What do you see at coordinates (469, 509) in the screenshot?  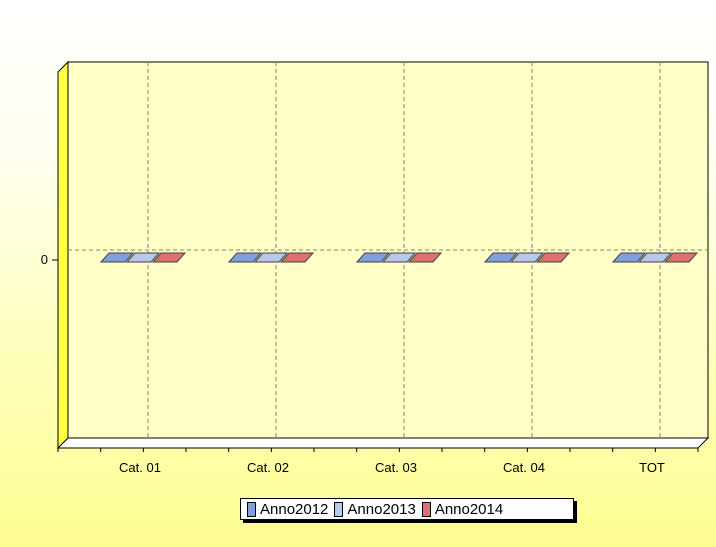 I see `legend-label: Anno2014` at bounding box center [469, 509].